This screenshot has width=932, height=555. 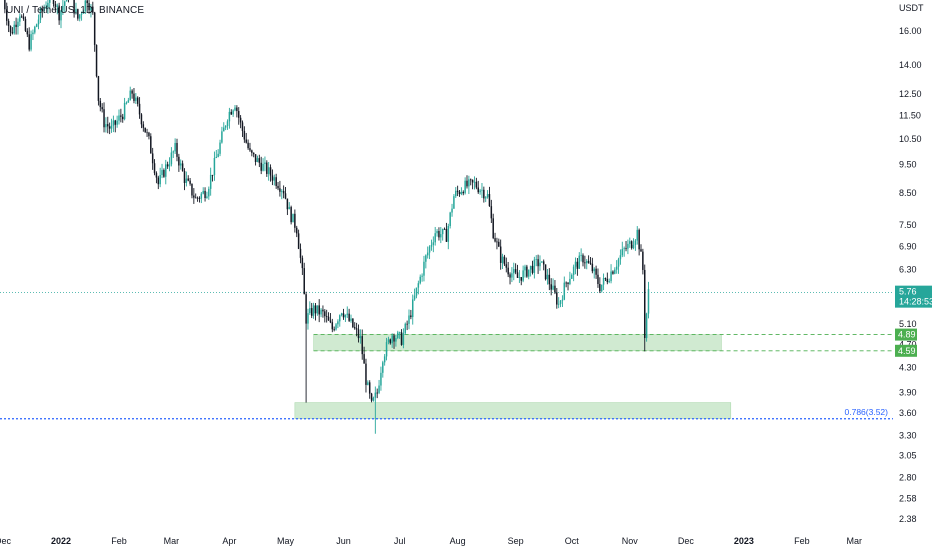 What do you see at coordinates (867, 412) in the screenshot?
I see `fib-label: 0.786(3.52)` at bounding box center [867, 412].